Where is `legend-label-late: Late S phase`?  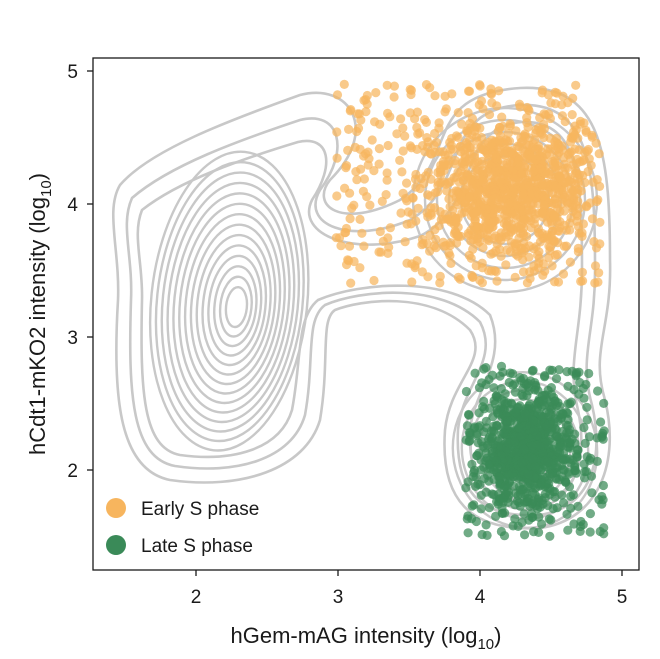 legend-label-late: Late S phase is located at coordinates (197, 546).